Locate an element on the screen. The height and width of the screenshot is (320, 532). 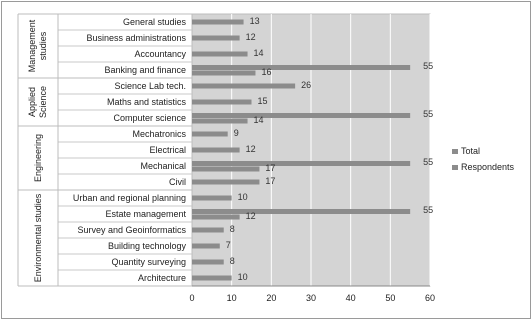
data-label-total-computer-science: 55 is located at coordinates (428, 114).